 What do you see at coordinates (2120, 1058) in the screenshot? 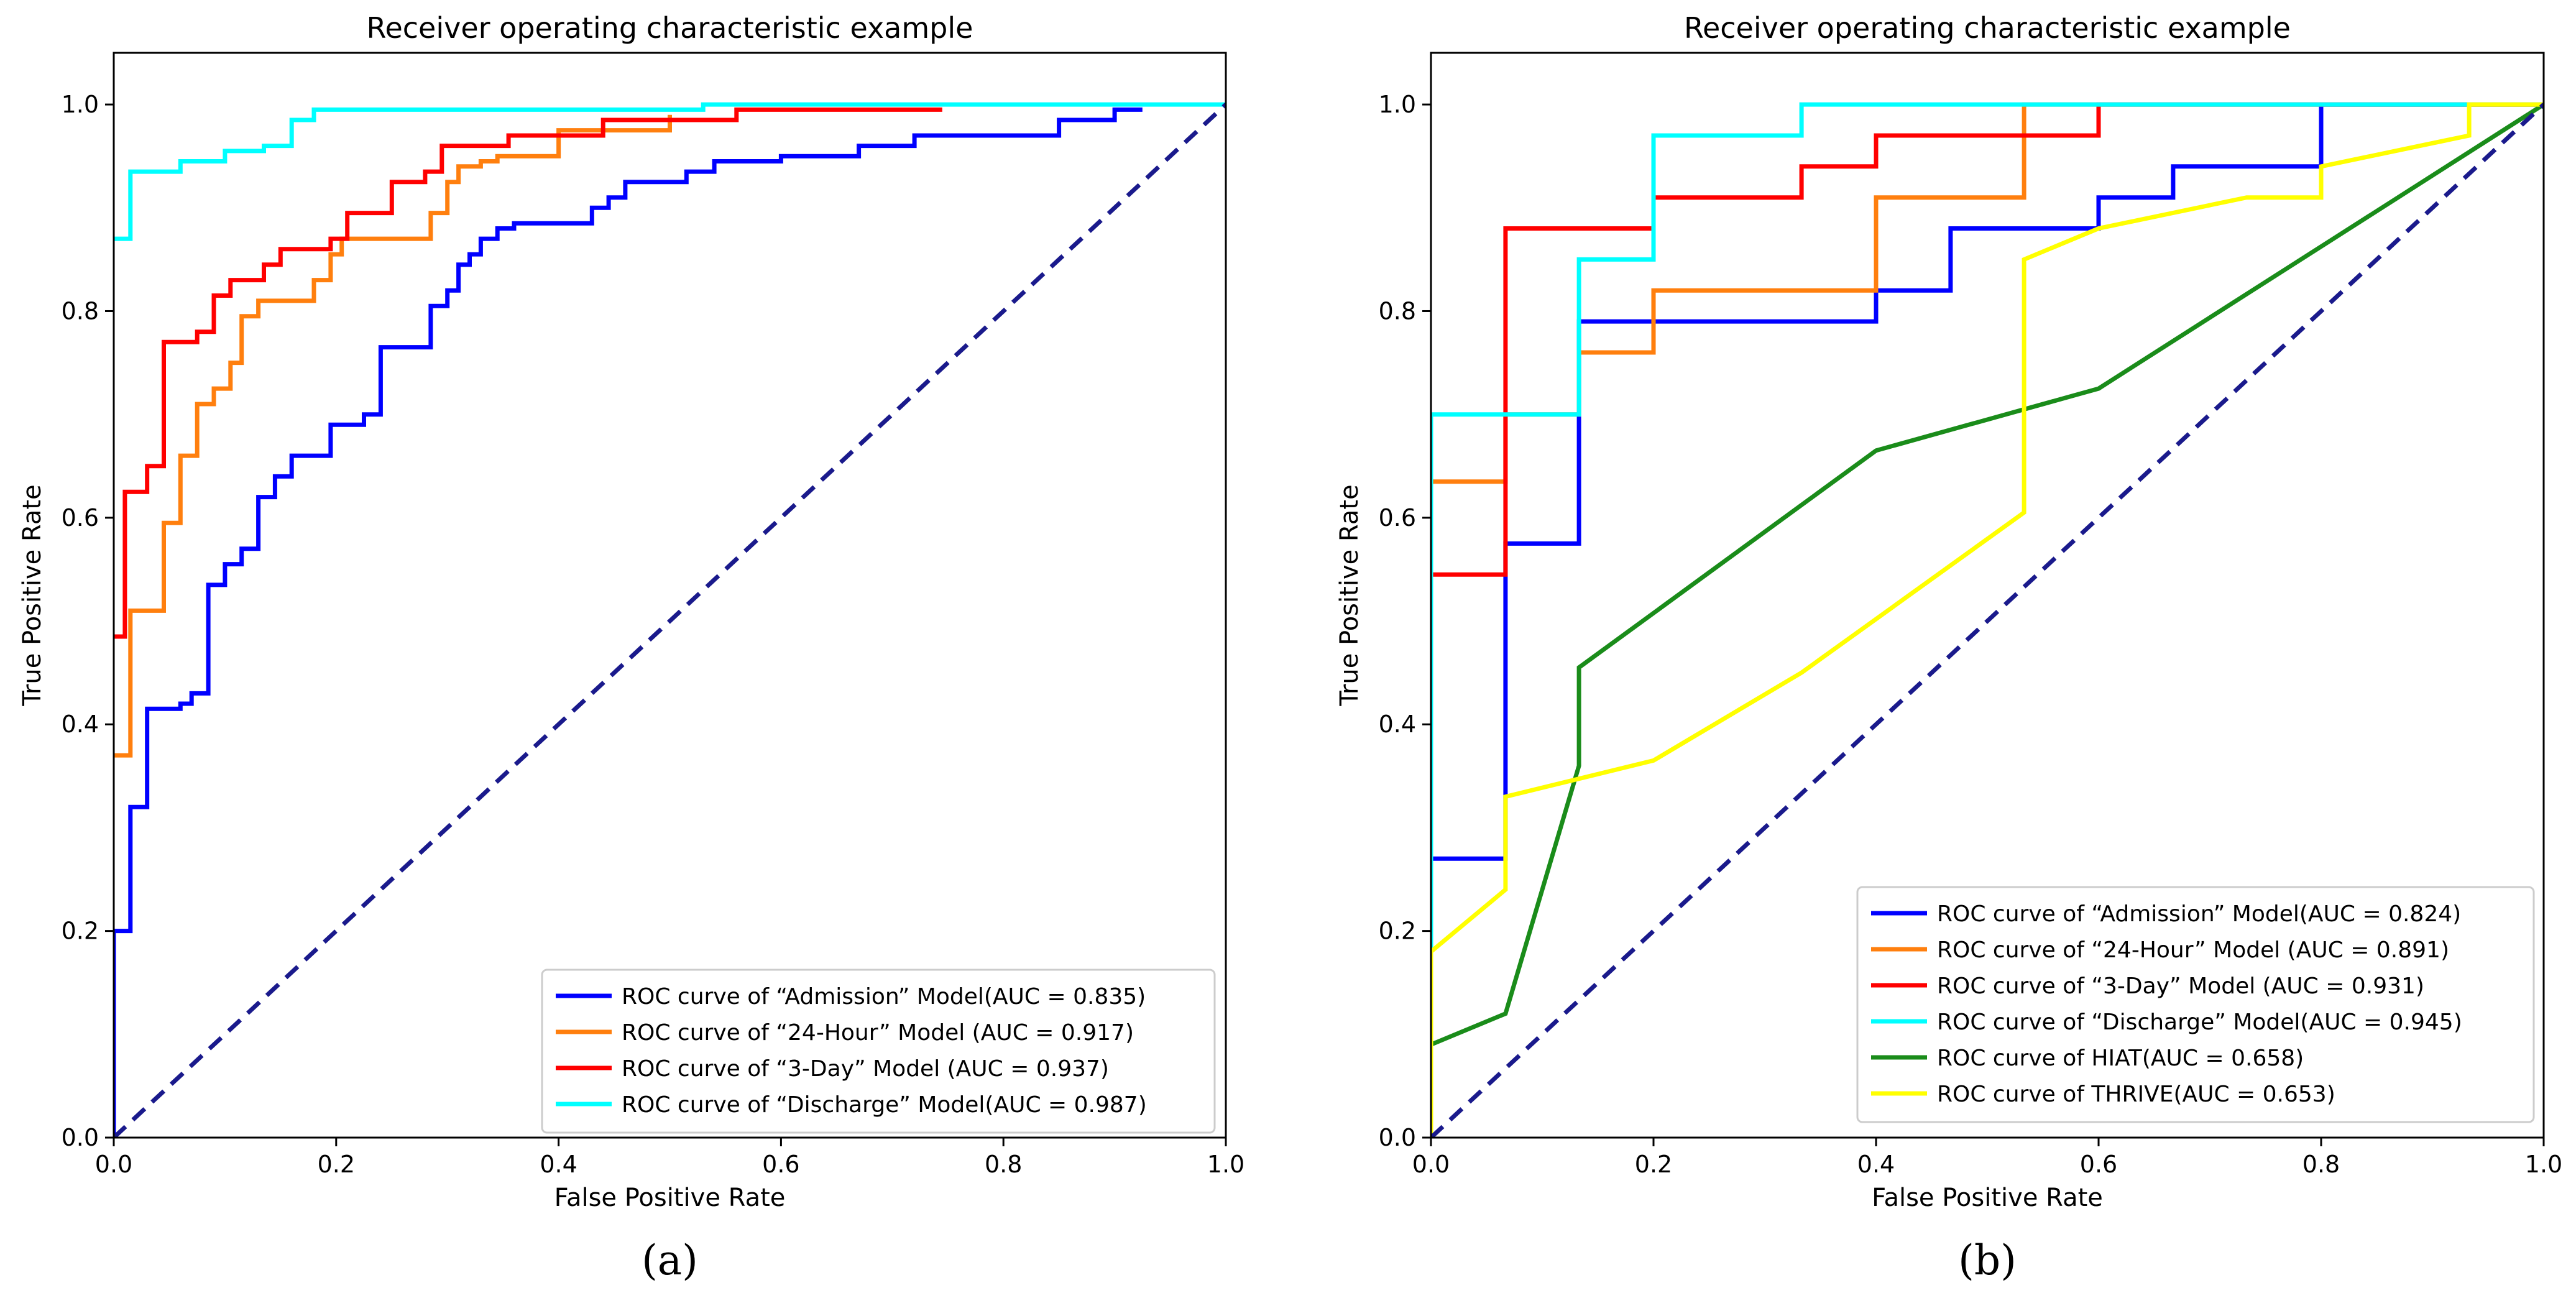
I see `legend-entry: ROC curve of HIAT(AUC = 0.658)` at bounding box center [2120, 1058].